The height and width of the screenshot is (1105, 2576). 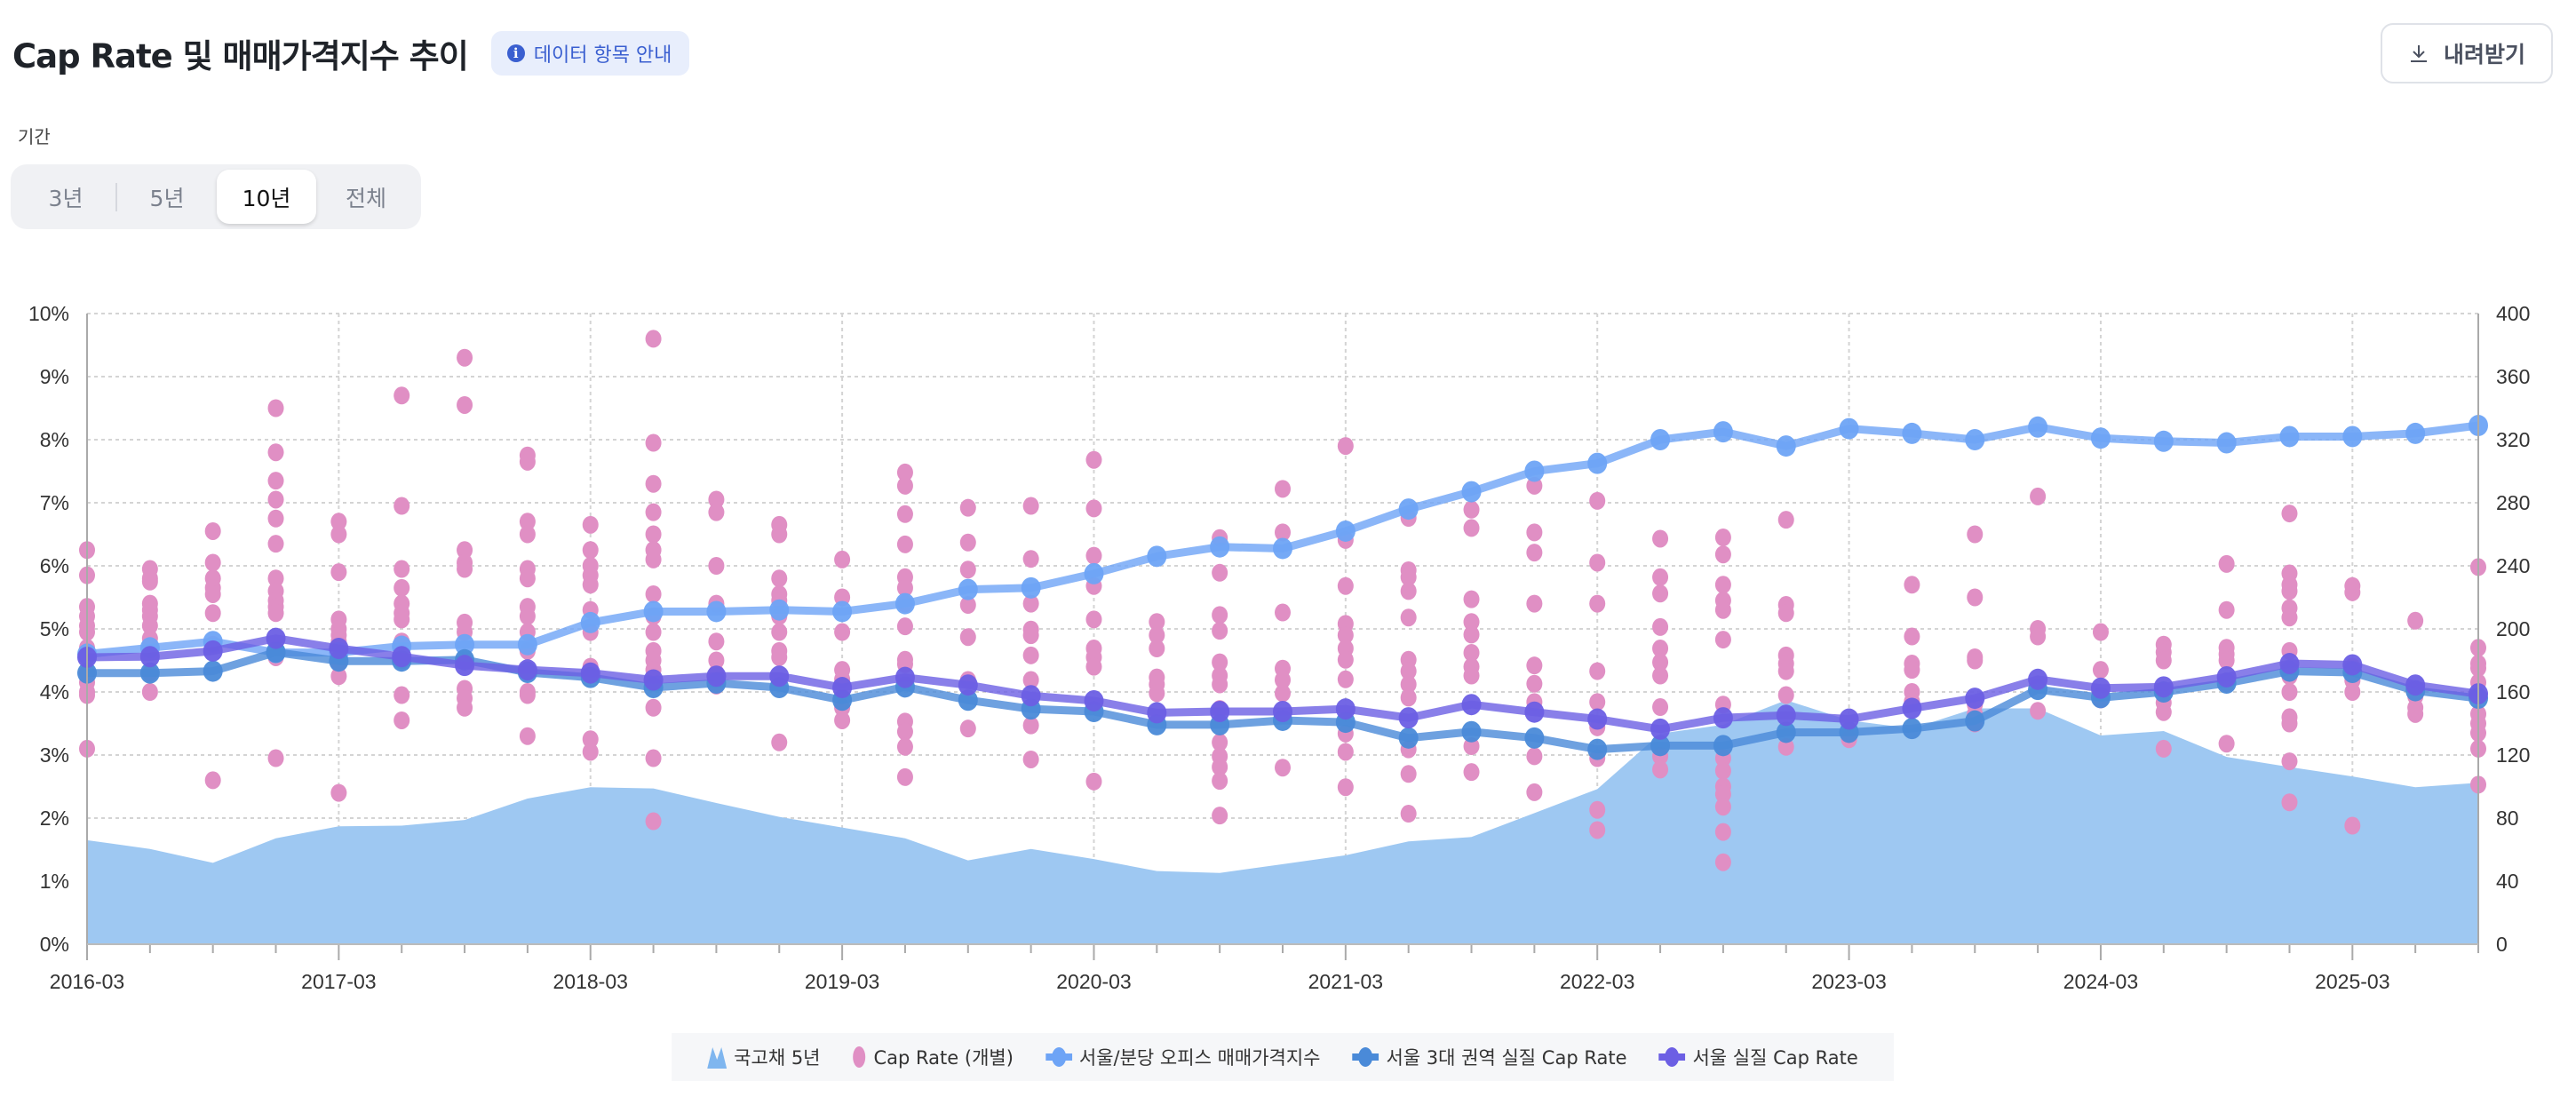 I want to click on y-left-tick-label: 2%, so click(x=54, y=818).